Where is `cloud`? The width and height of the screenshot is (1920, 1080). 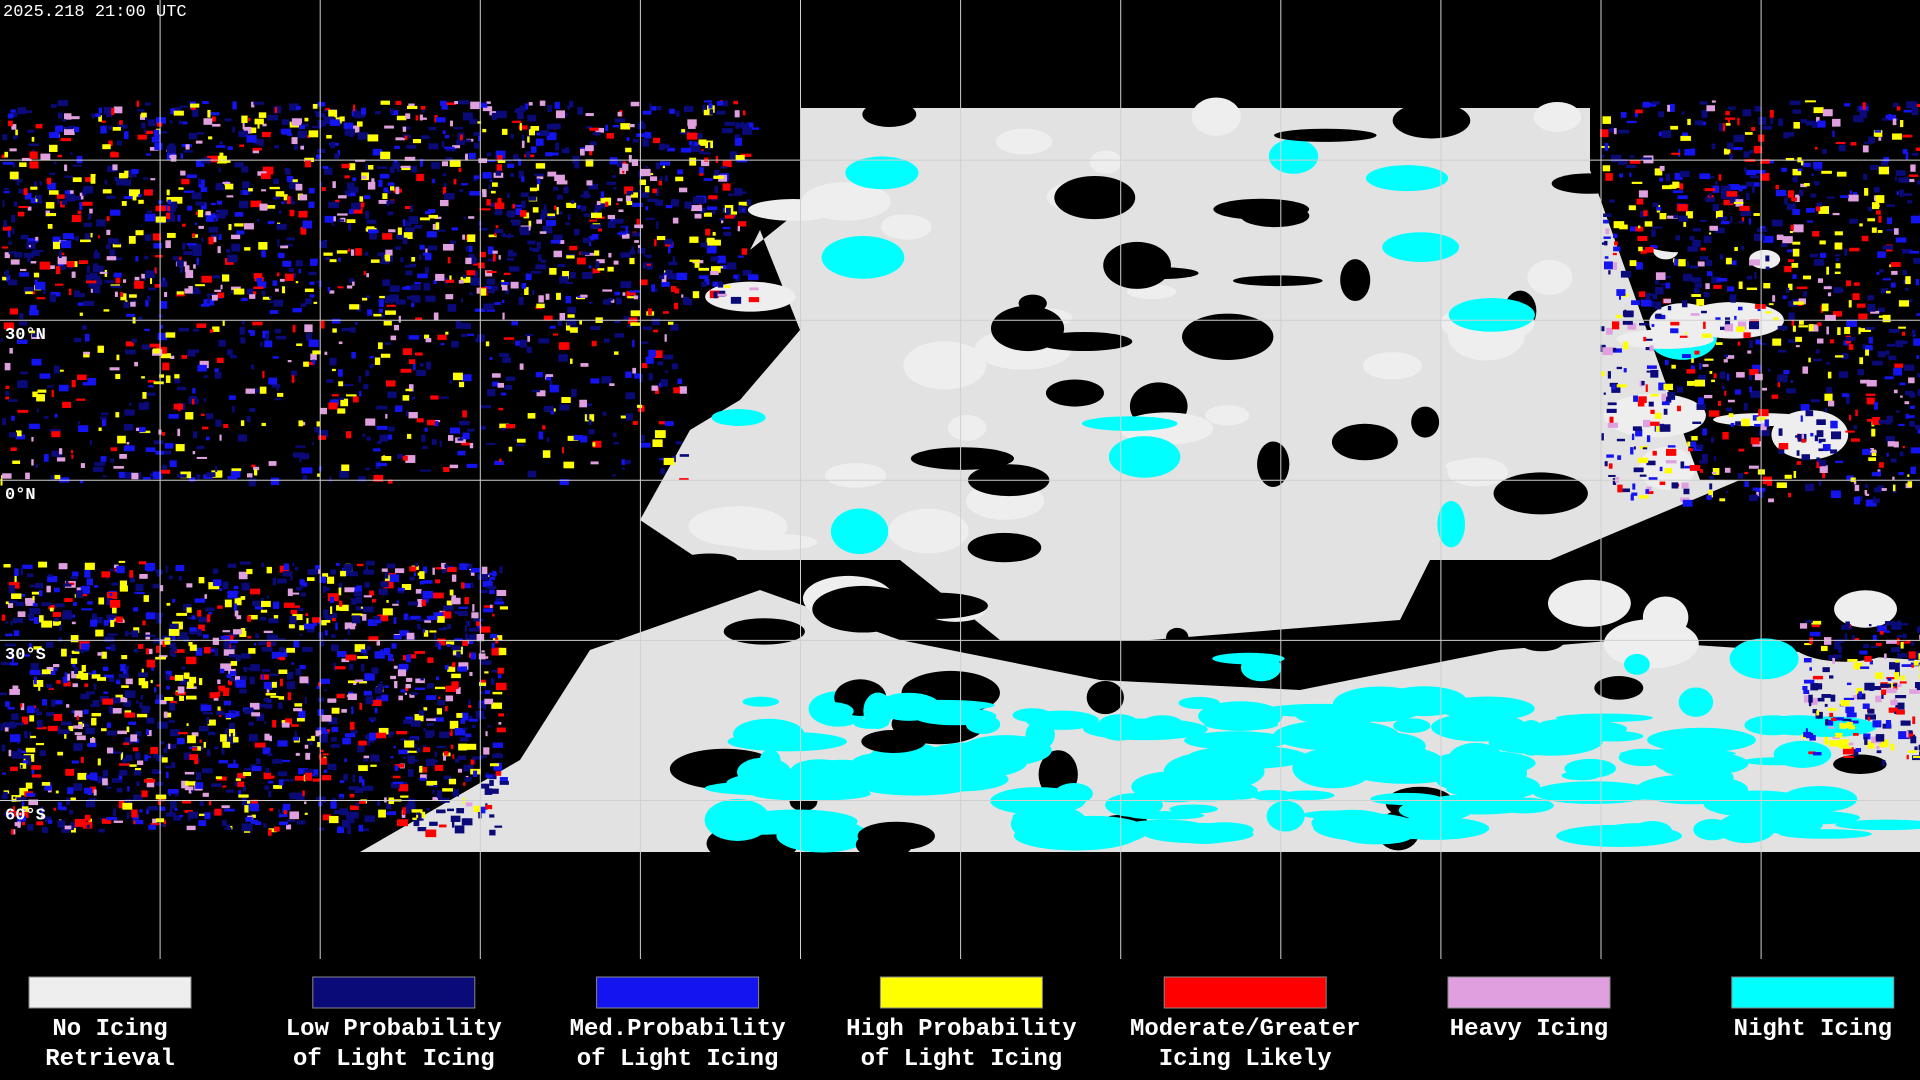
cloud is located at coordinates (1137, 265).